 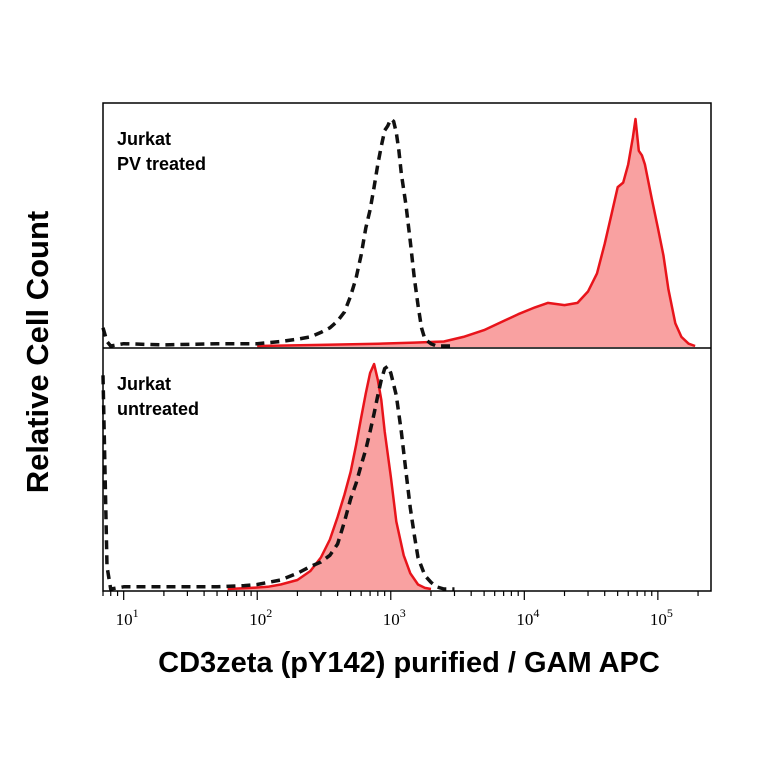 What do you see at coordinates (161, 151) in the screenshot?
I see `panel-label-0: Jurkat PV treated` at bounding box center [161, 151].